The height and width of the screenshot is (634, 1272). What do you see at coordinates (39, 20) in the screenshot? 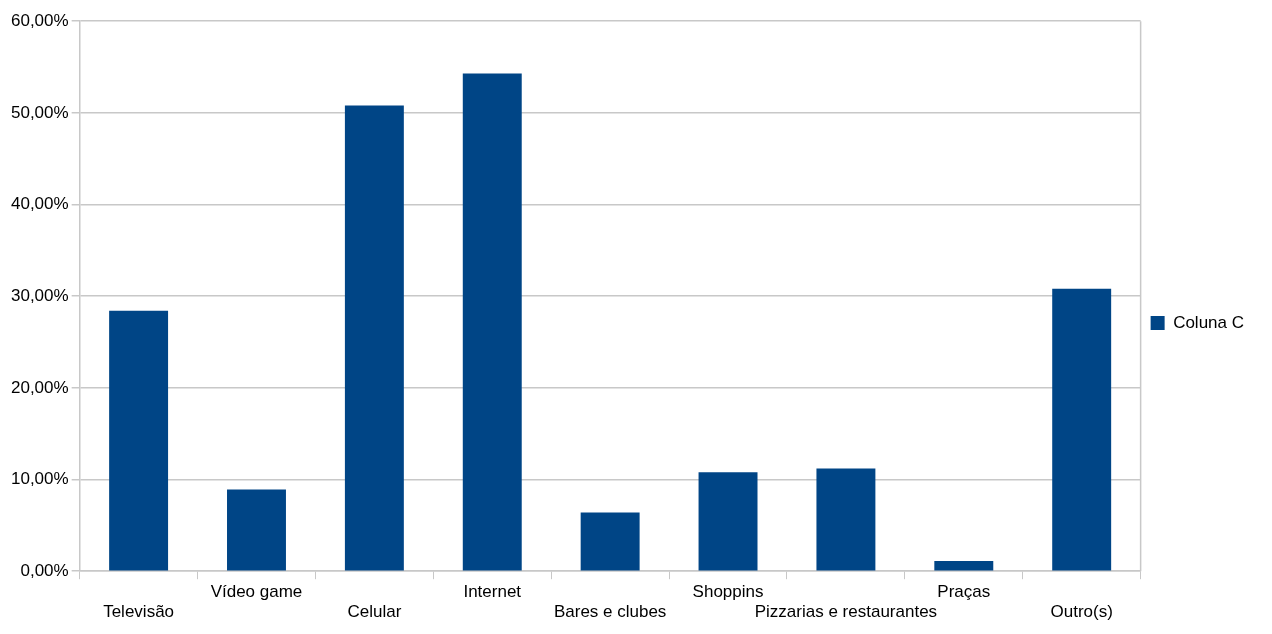
I see `y-tick-label: 60,00%` at bounding box center [39, 20].